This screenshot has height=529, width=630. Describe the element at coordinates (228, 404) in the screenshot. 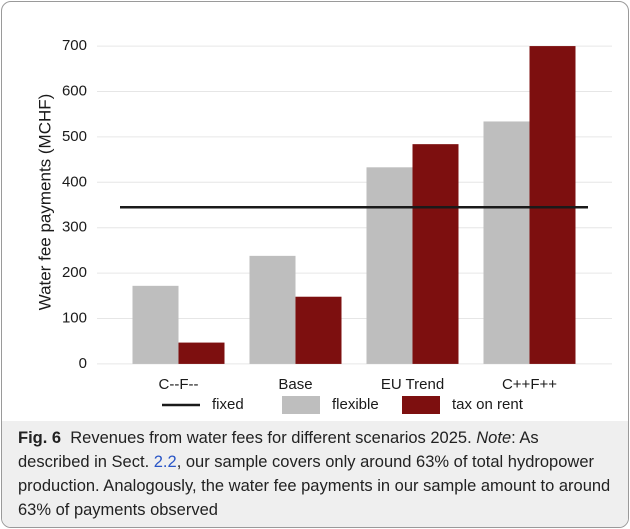

I see `legend-label: fixed` at that location.